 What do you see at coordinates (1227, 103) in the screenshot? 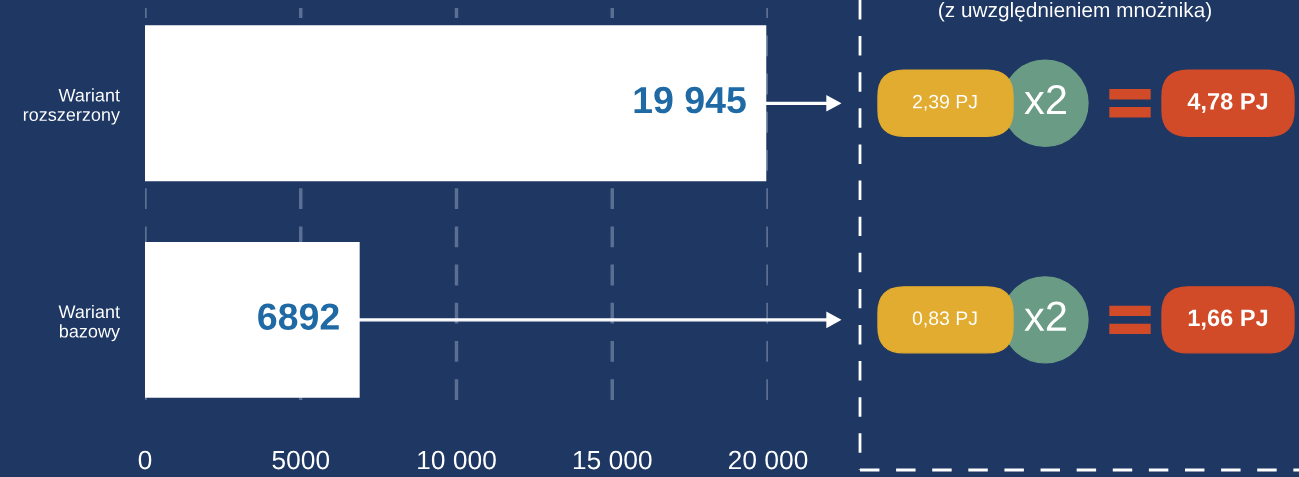
I see `text: 4,78 PJ` at bounding box center [1227, 103].